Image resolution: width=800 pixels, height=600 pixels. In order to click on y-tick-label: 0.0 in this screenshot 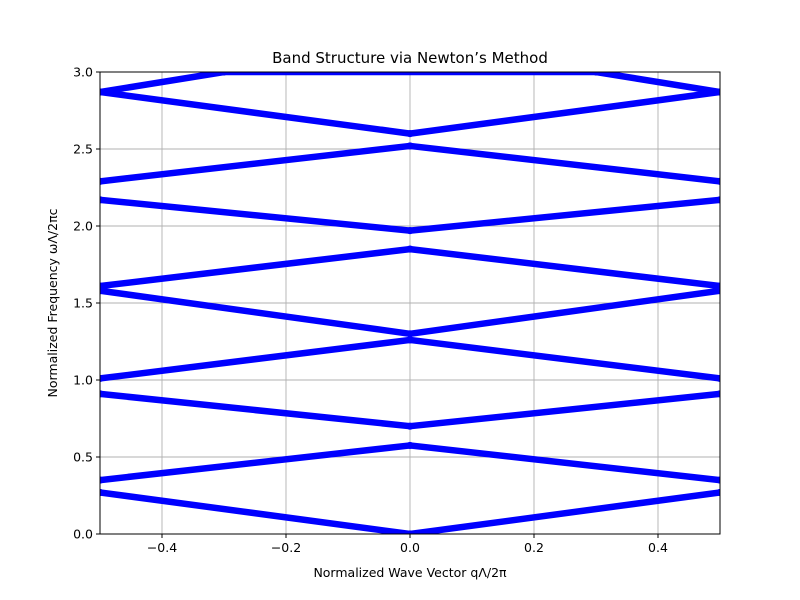, I will do `click(83, 534)`.